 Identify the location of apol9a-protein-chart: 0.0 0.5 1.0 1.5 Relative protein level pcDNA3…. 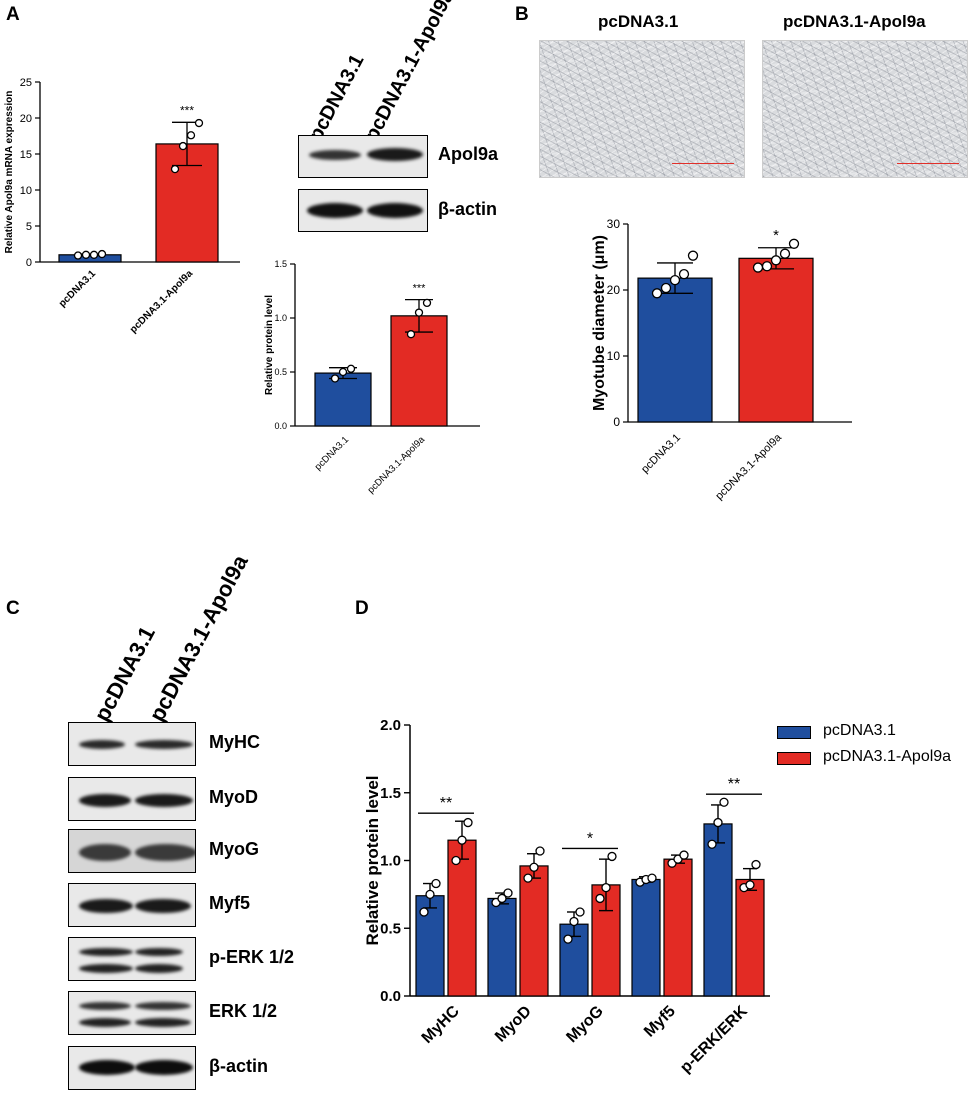
(372, 377).